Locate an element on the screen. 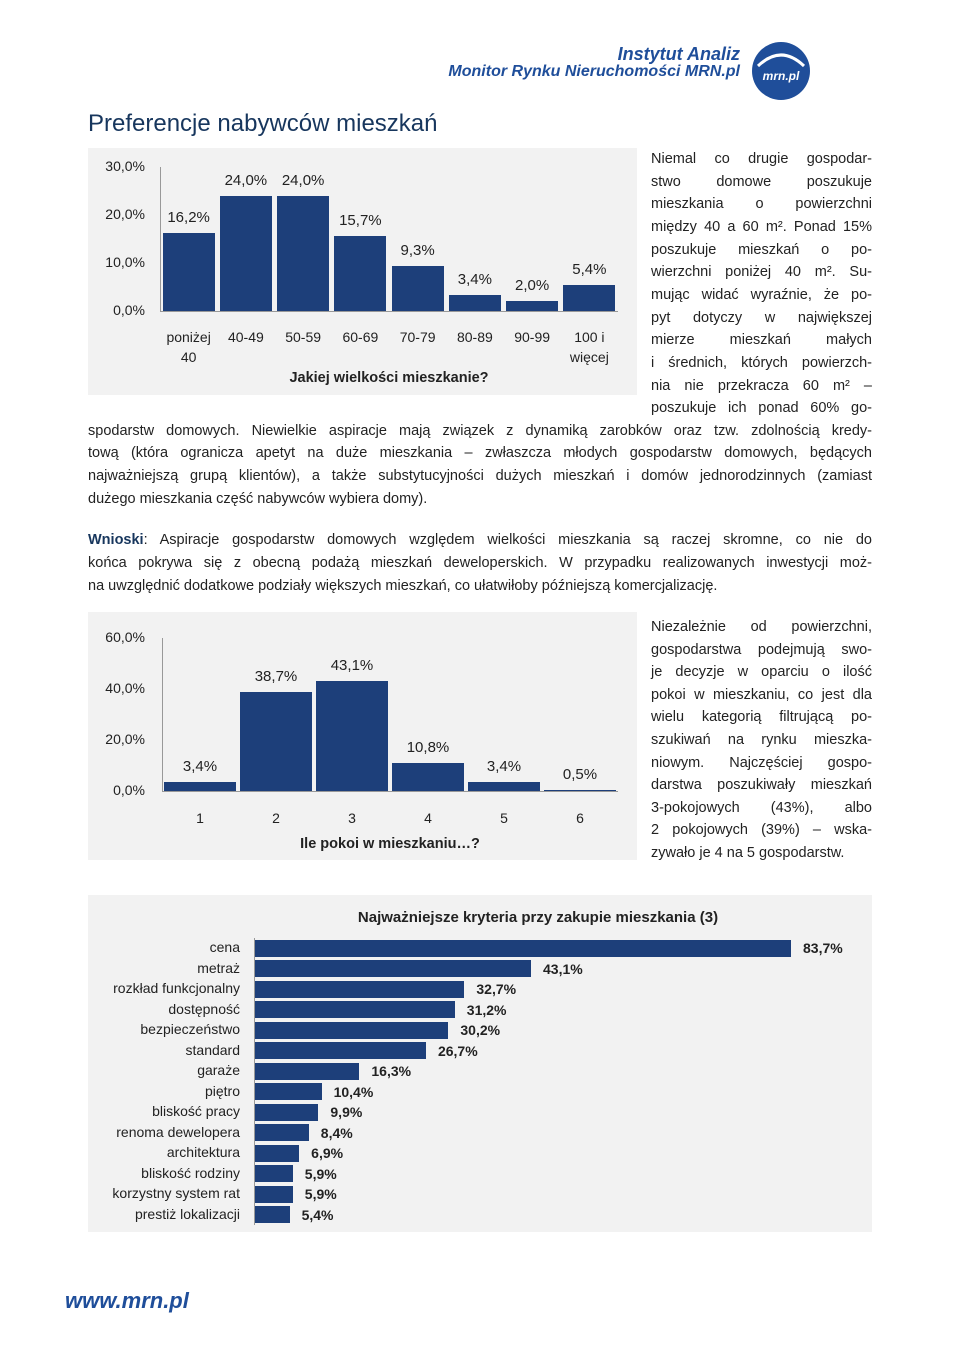 The height and width of the screenshot is (1357, 960). x-tick-label: 60-69 is located at coordinates (360, 337).